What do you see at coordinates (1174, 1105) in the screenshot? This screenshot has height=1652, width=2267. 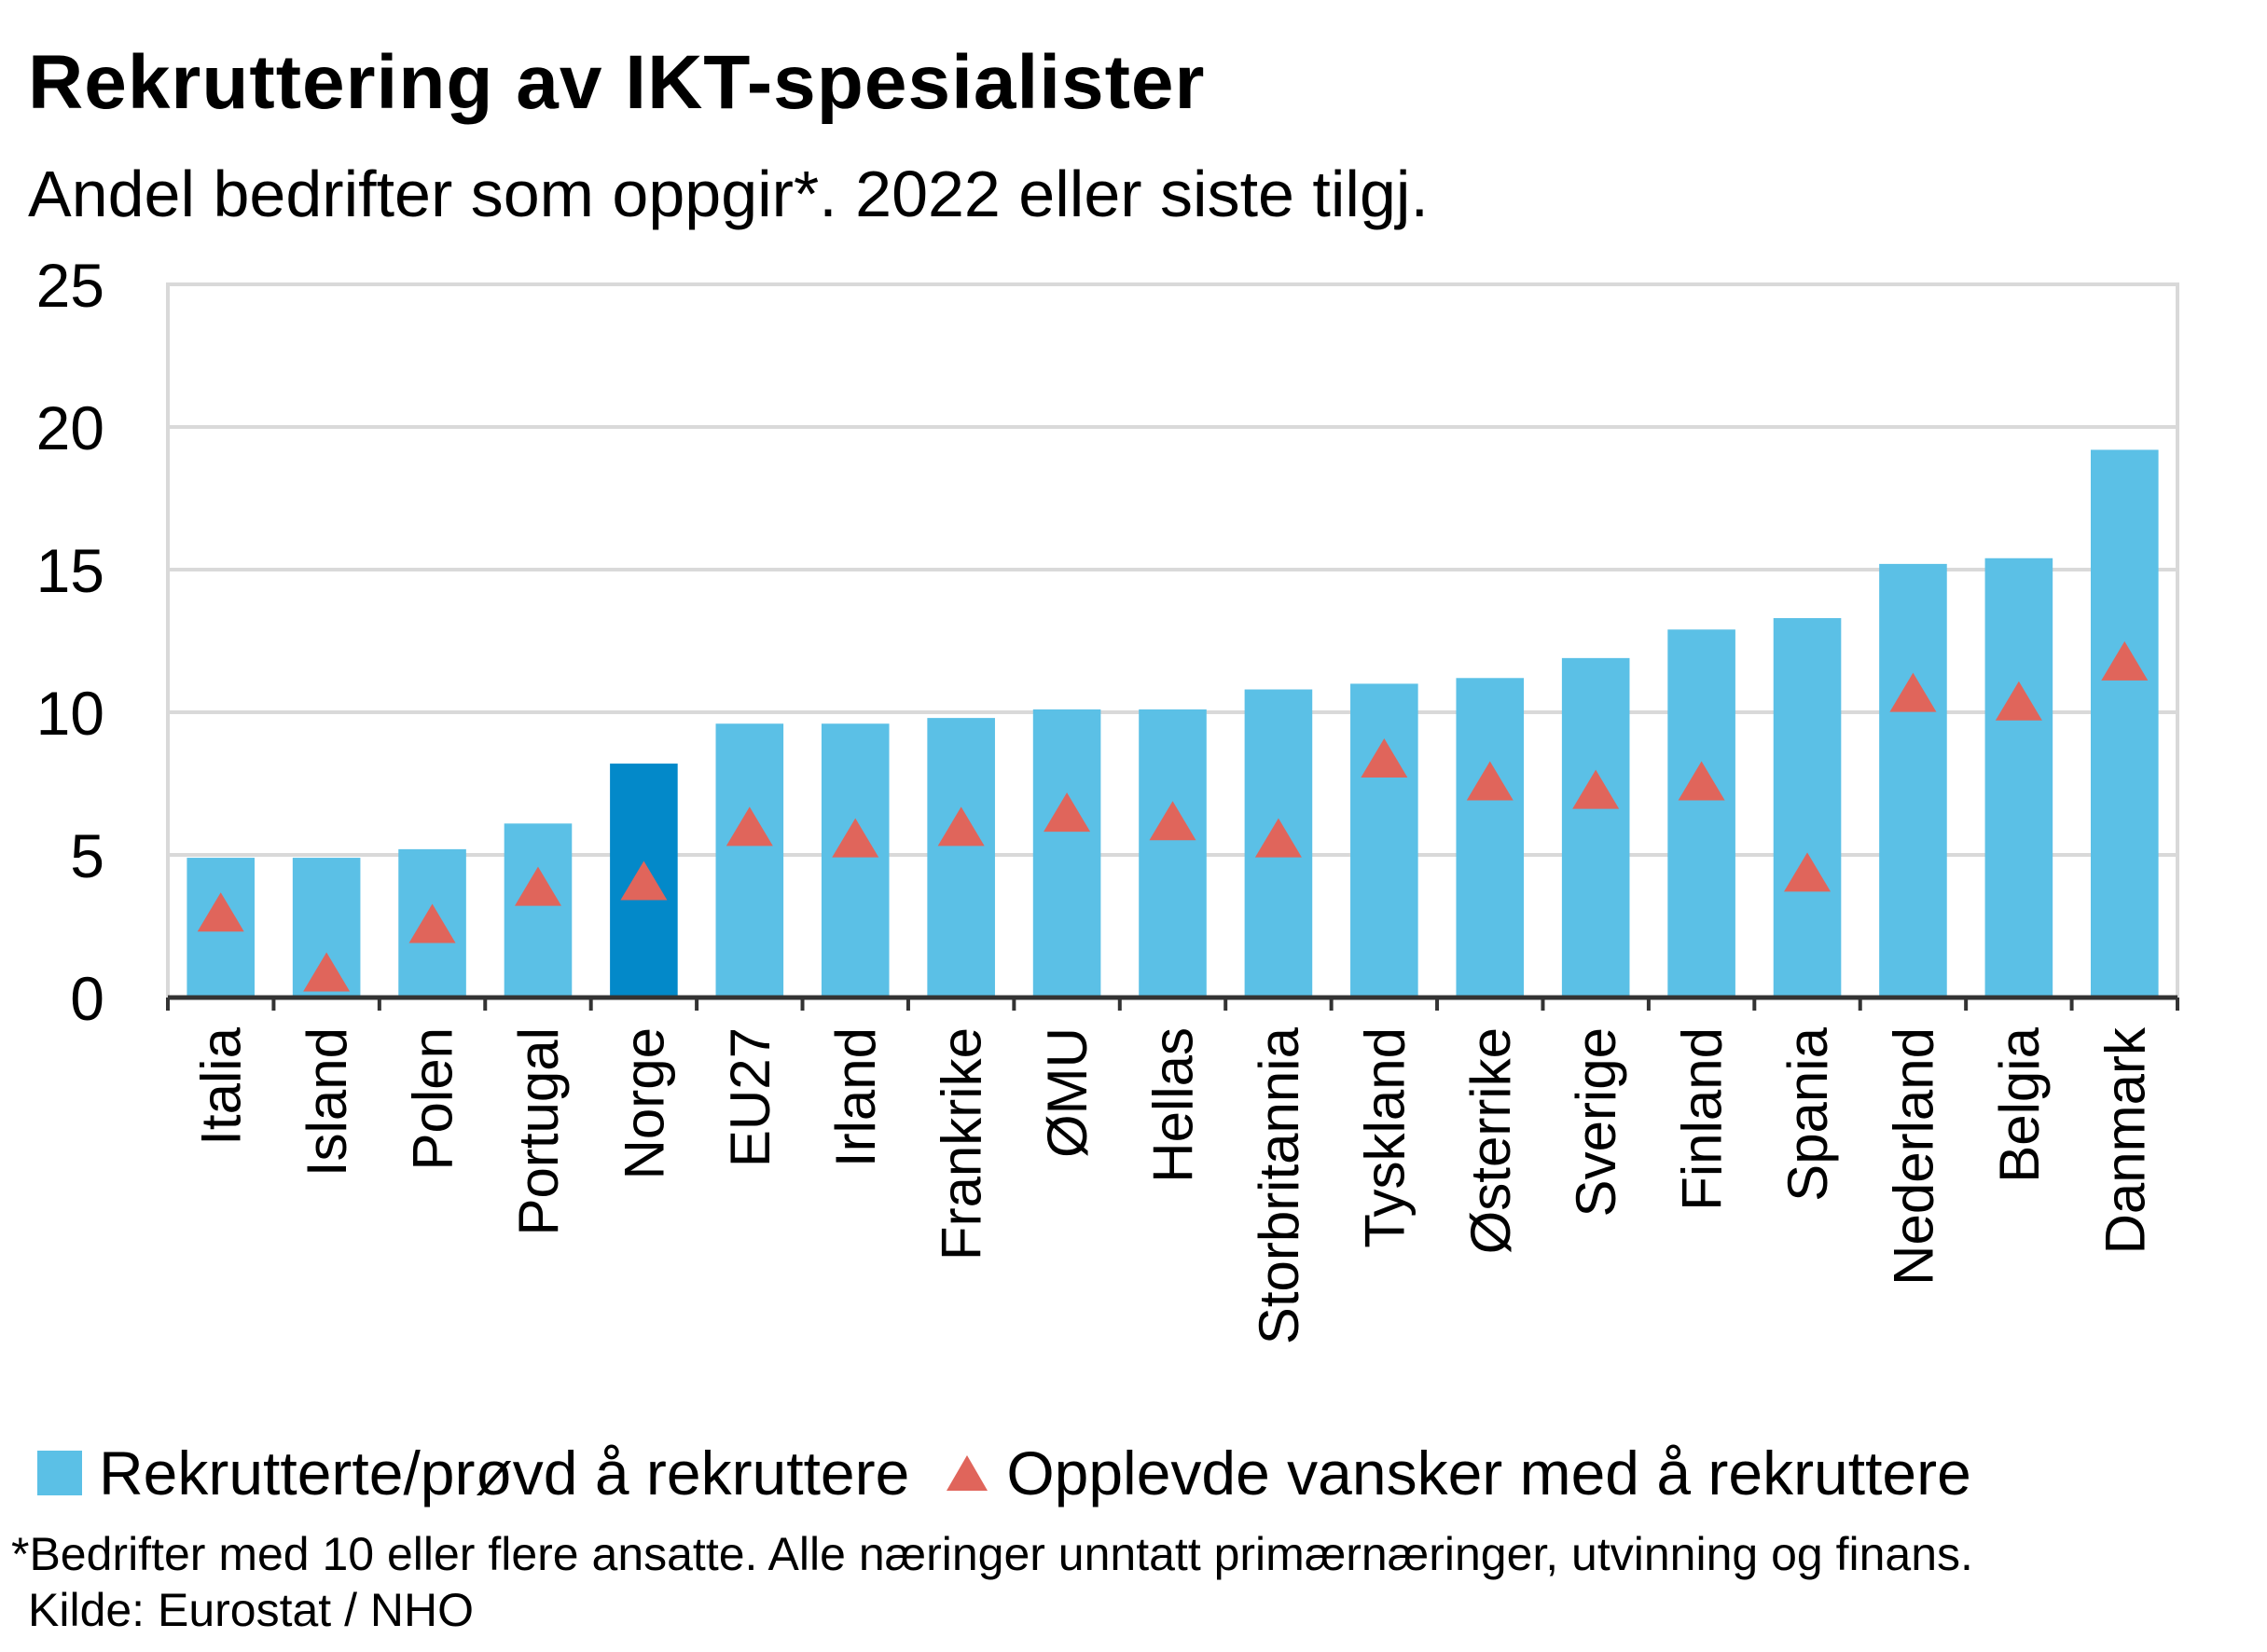 I see `category-label: Hellas` at bounding box center [1174, 1105].